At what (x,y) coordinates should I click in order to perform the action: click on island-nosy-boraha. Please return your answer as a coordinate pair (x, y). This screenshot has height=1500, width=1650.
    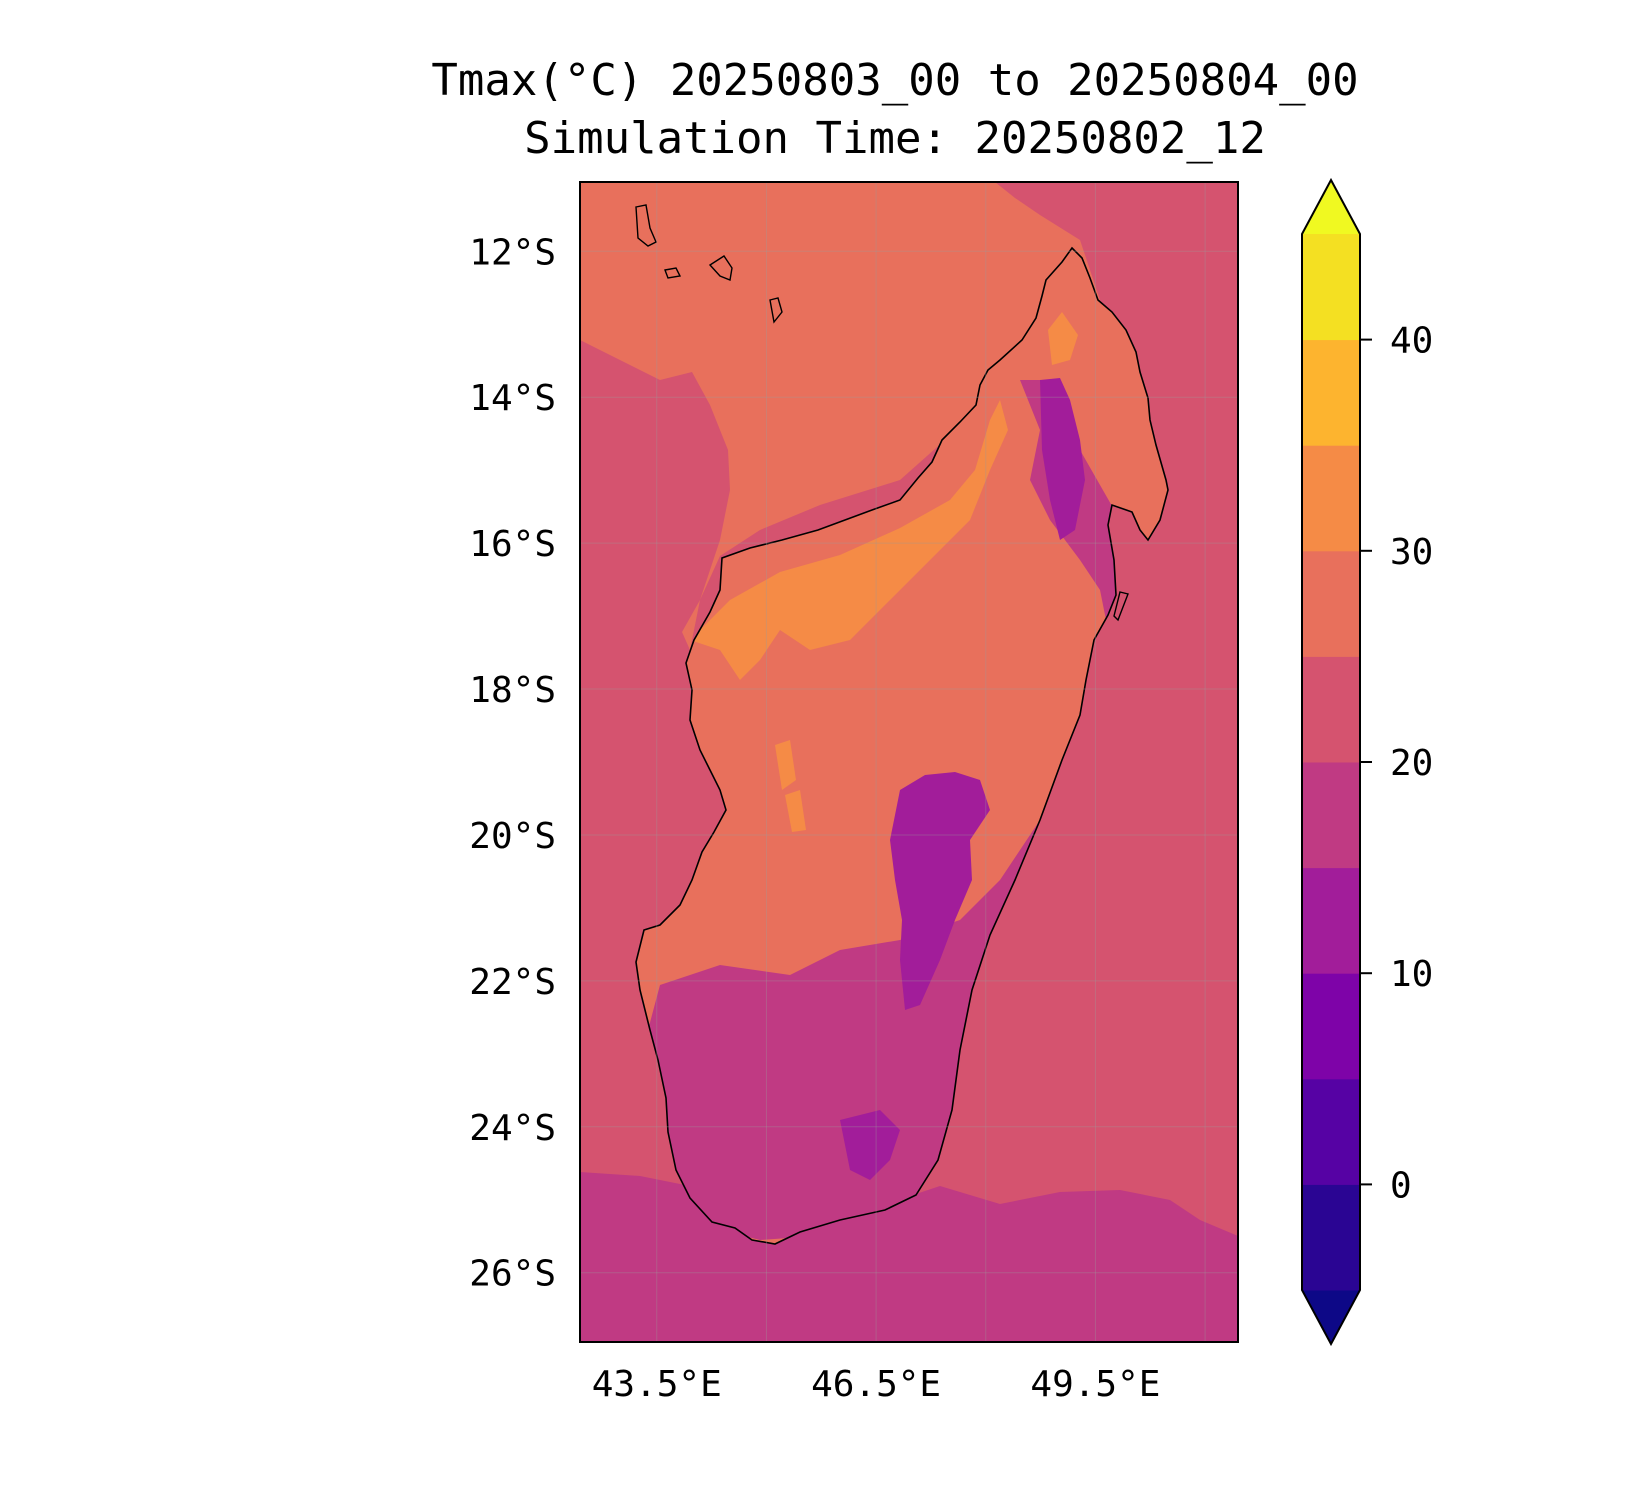
    Looking at the image, I should click on (1121, 606).